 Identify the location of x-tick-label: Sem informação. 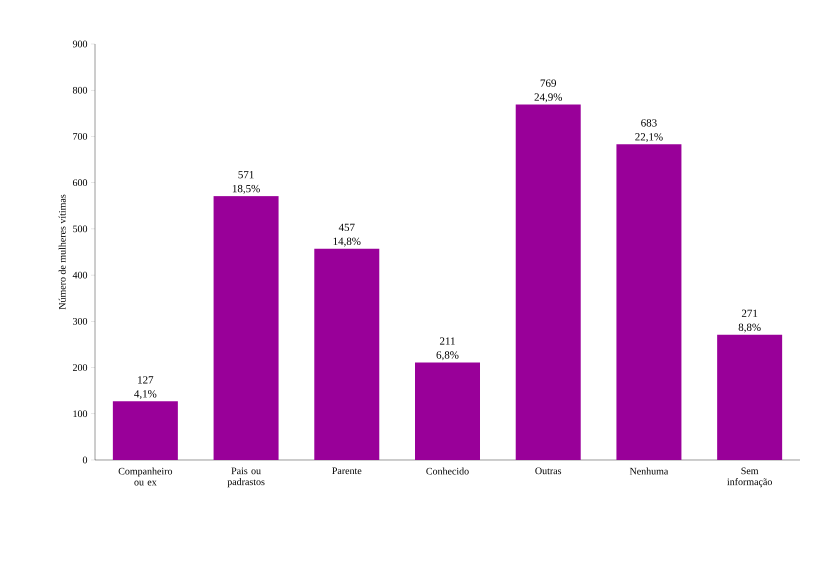
(749, 478).